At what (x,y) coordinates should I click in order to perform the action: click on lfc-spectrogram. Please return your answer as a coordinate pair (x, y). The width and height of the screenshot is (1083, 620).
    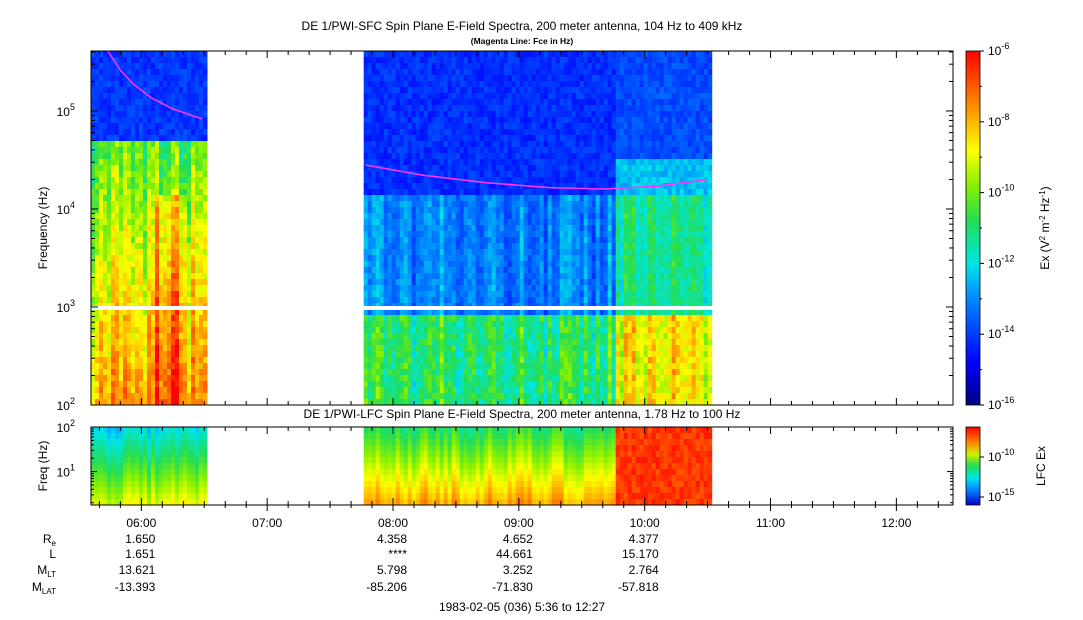
    Looking at the image, I should click on (402, 466).